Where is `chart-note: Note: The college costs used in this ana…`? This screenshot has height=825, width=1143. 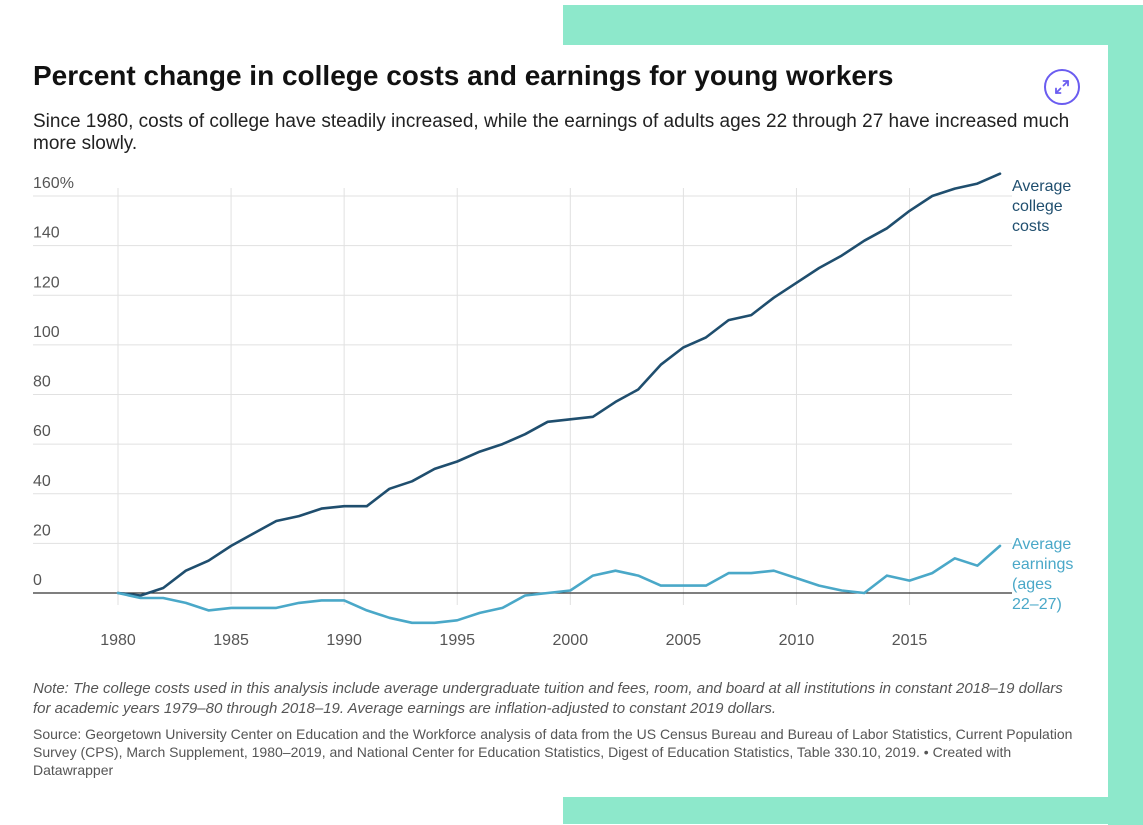 chart-note: Note: The college costs used in this ana… is located at coordinates (548, 698).